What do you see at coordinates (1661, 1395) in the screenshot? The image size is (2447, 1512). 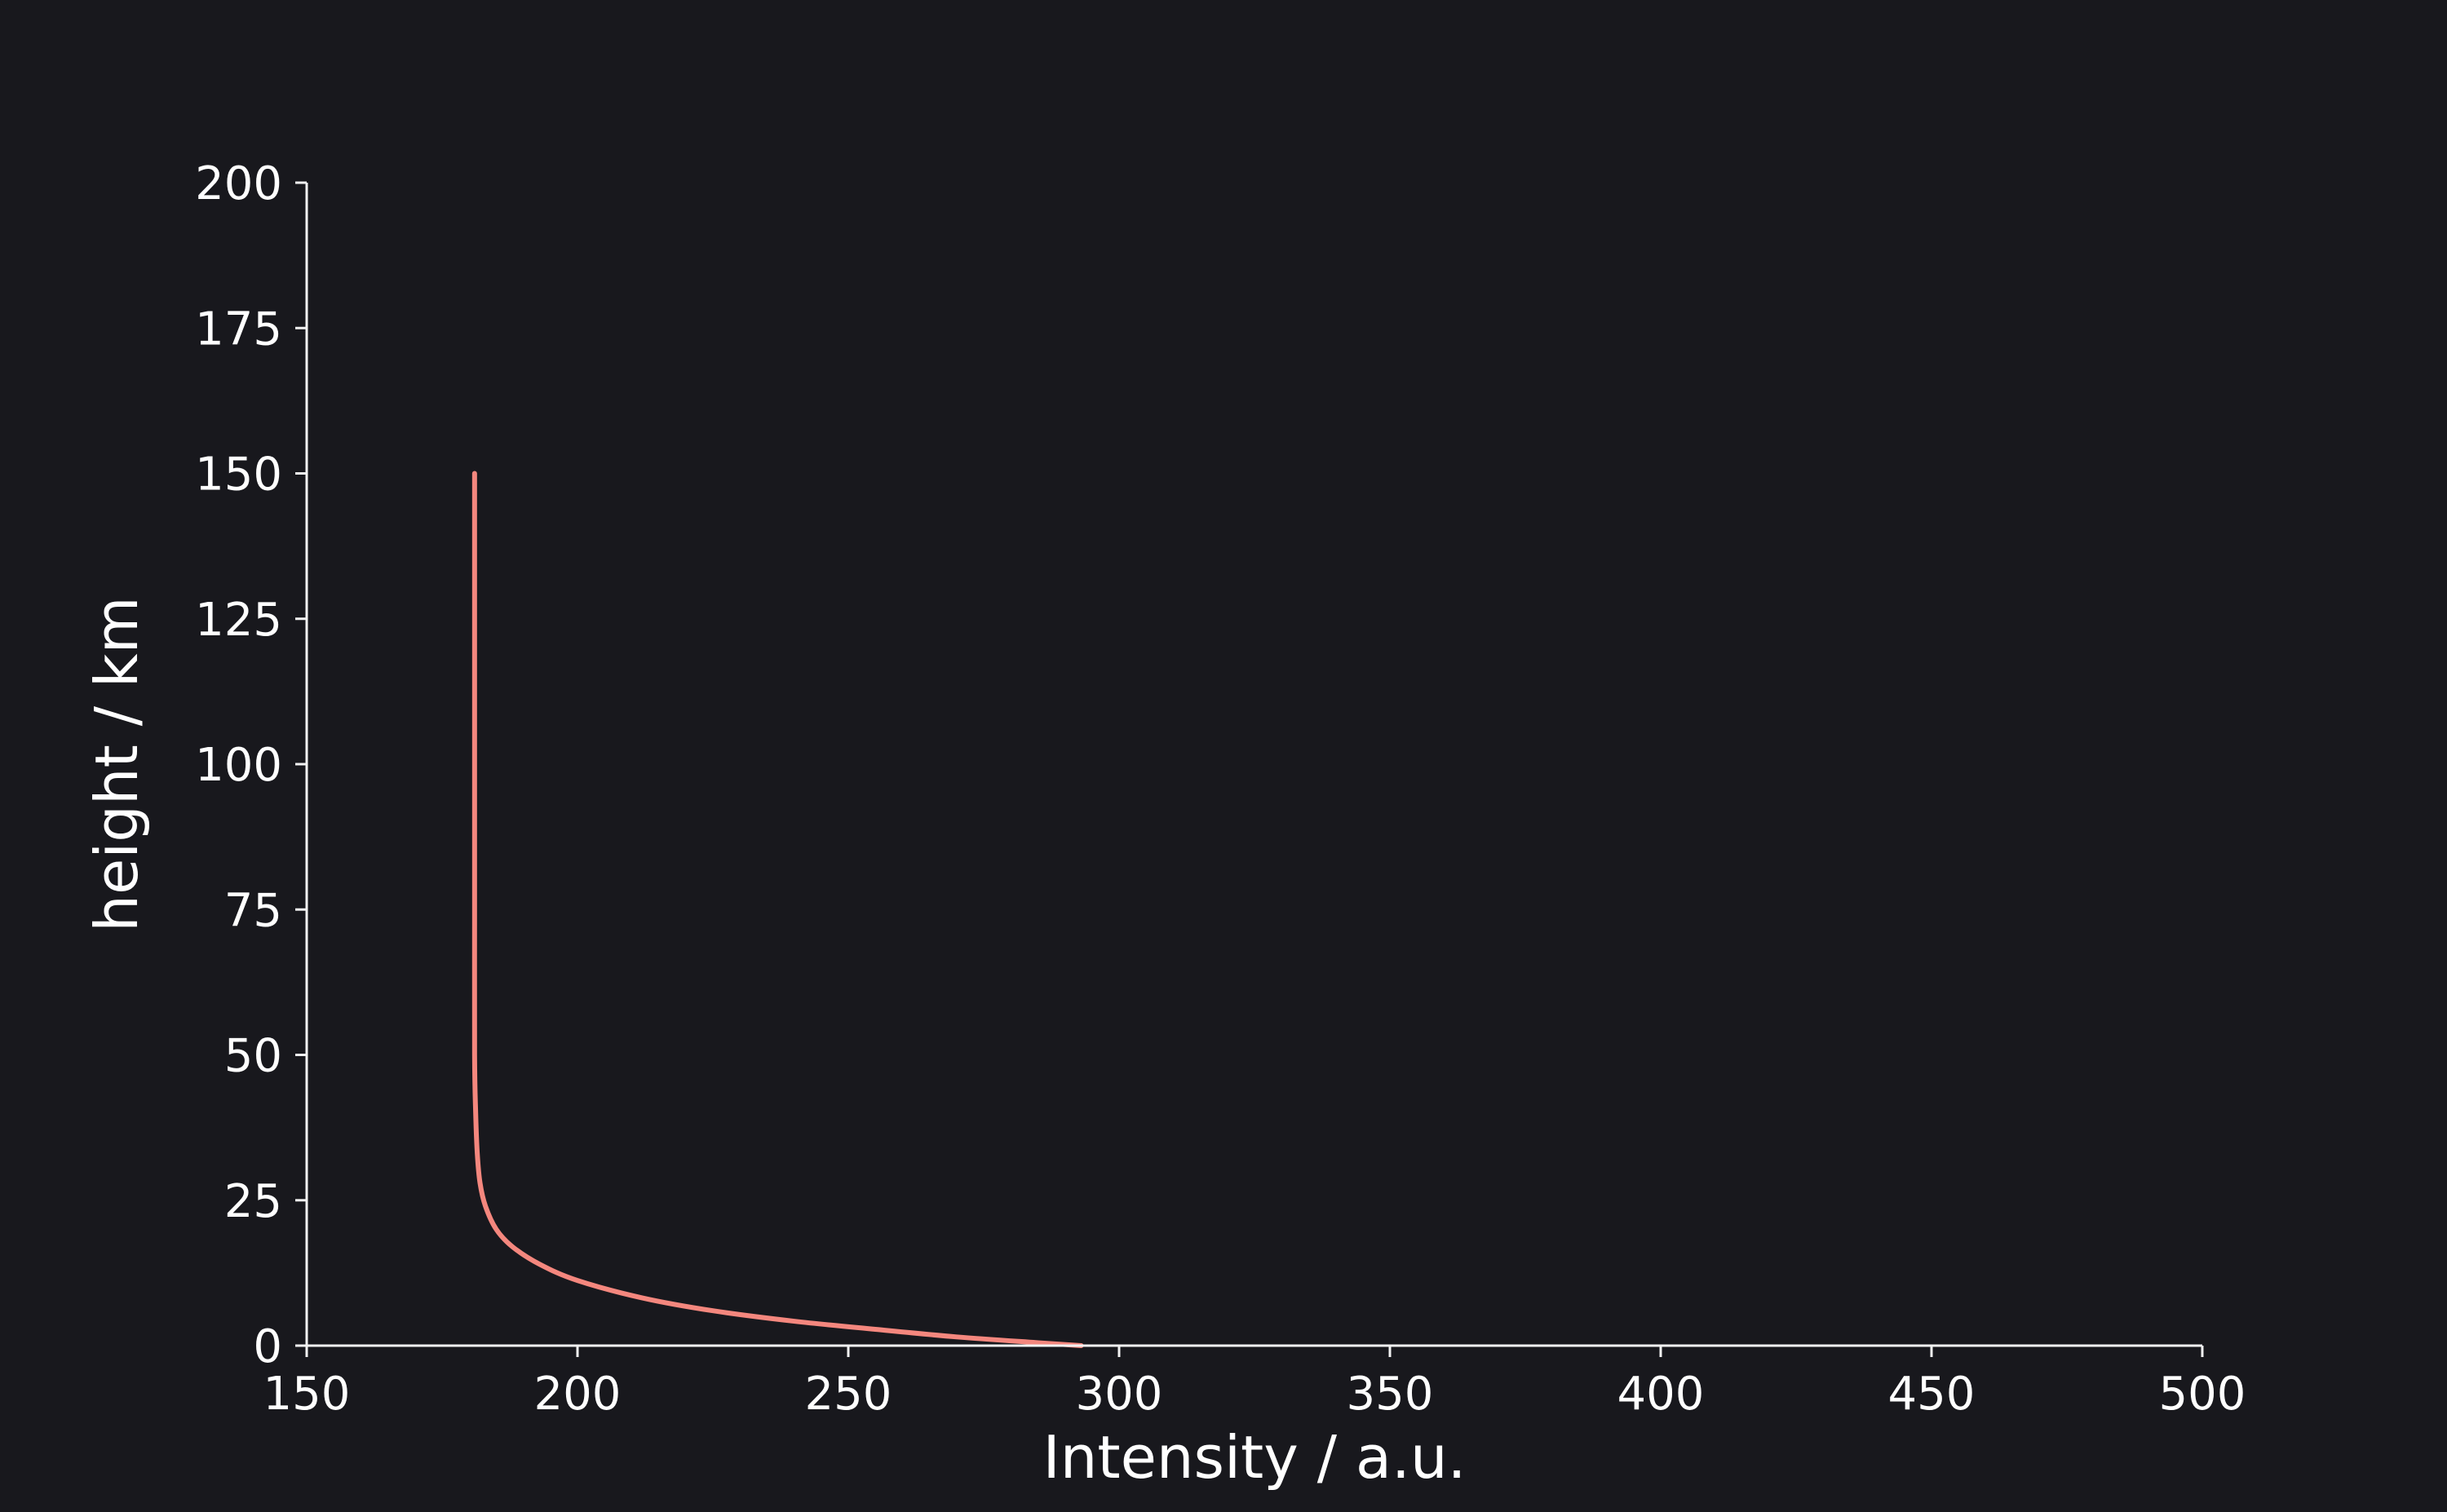 I see `x-tick-label: 400` at bounding box center [1661, 1395].